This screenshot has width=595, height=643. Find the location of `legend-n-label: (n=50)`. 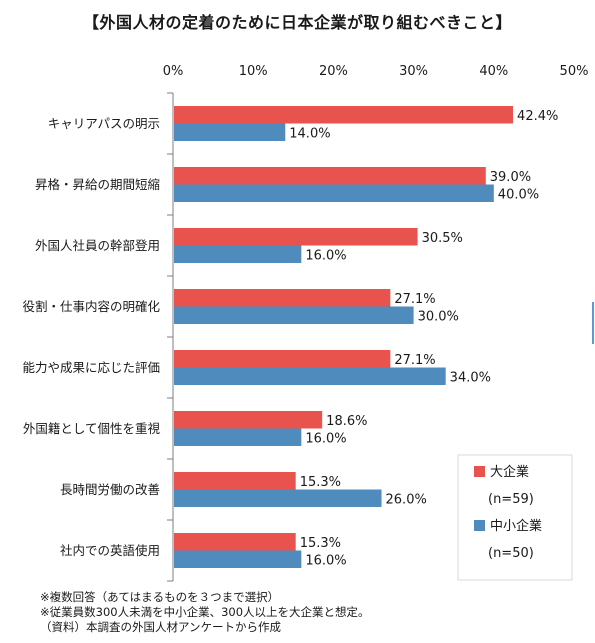

legend-n-label: (n=50) is located at coordinates (511, 553).